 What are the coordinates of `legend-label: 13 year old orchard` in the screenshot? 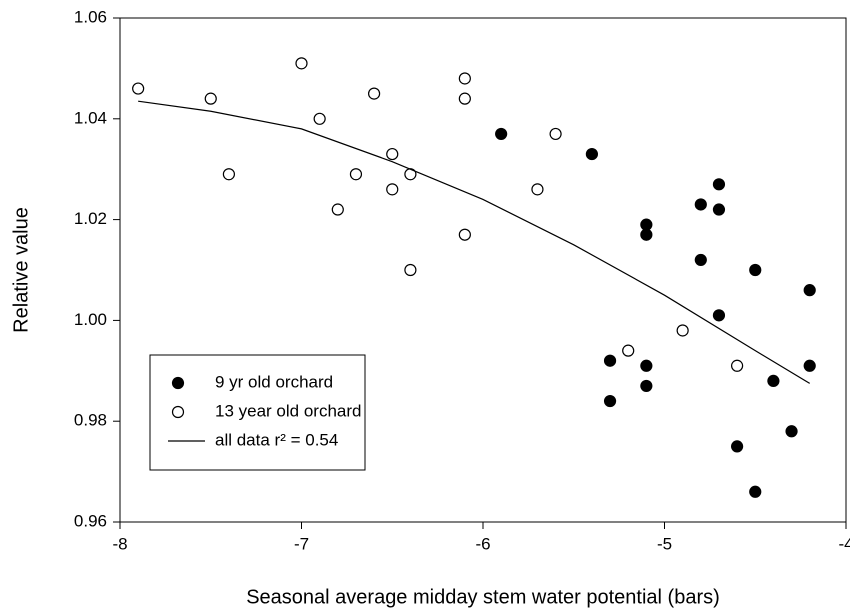 It's located at (288, 410).